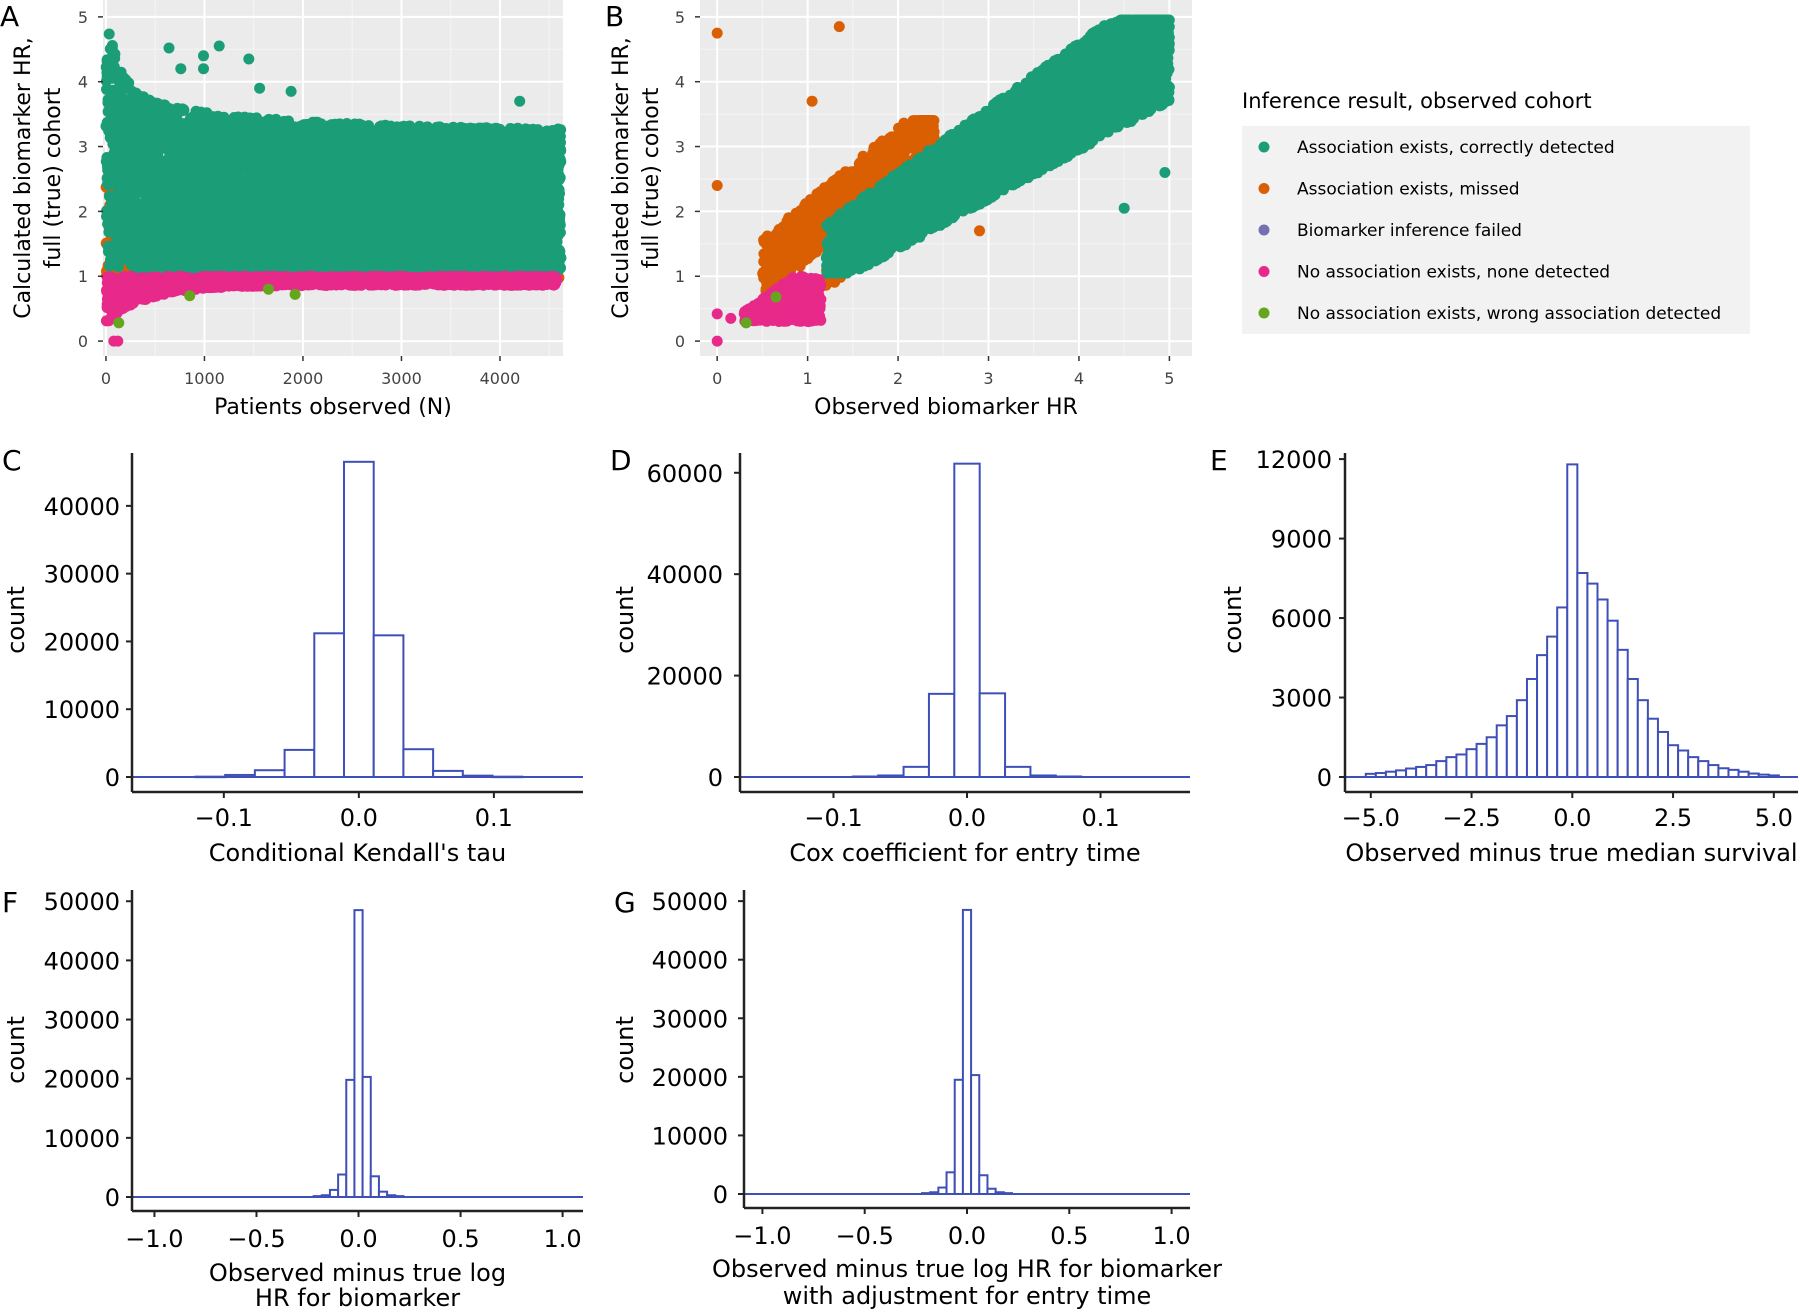 The height and width of the screenshot is (1313, 1800). What do you see at coordinates (109, 34) in the screenshot?
I see `data-point` at bounding box center [109, 34].